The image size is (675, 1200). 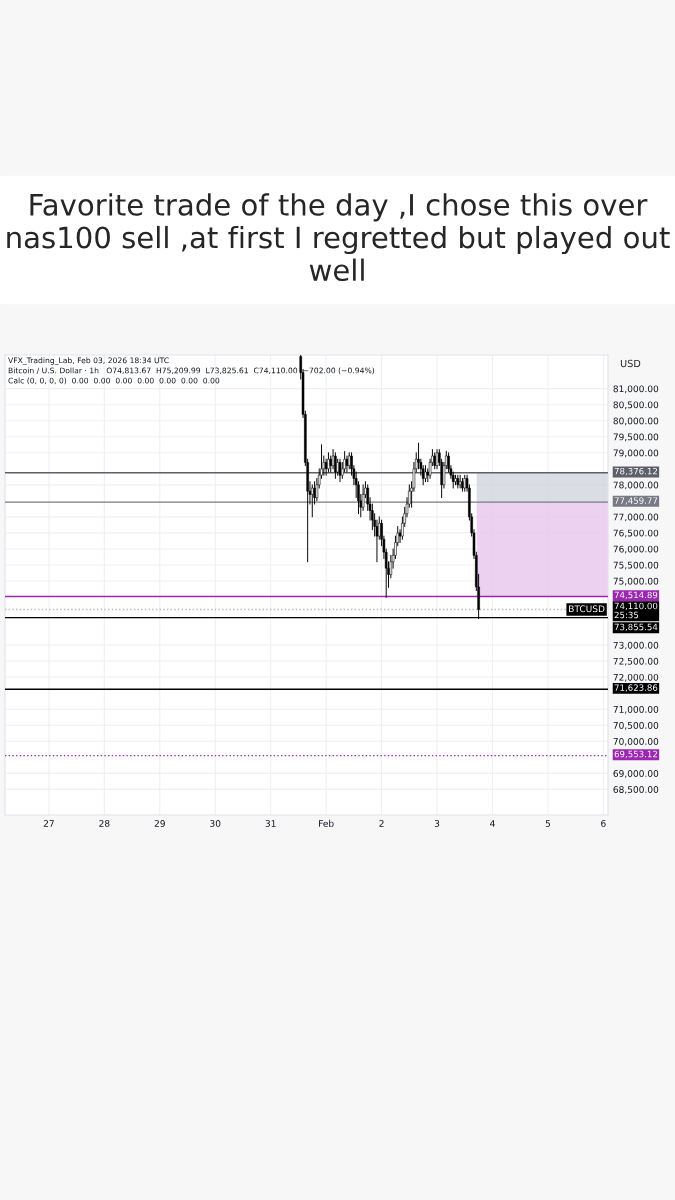 What do you see at coordinates (630, 363) in the screenshot?
I see `y-axis-title: USD` at bounding box center [630, 363].